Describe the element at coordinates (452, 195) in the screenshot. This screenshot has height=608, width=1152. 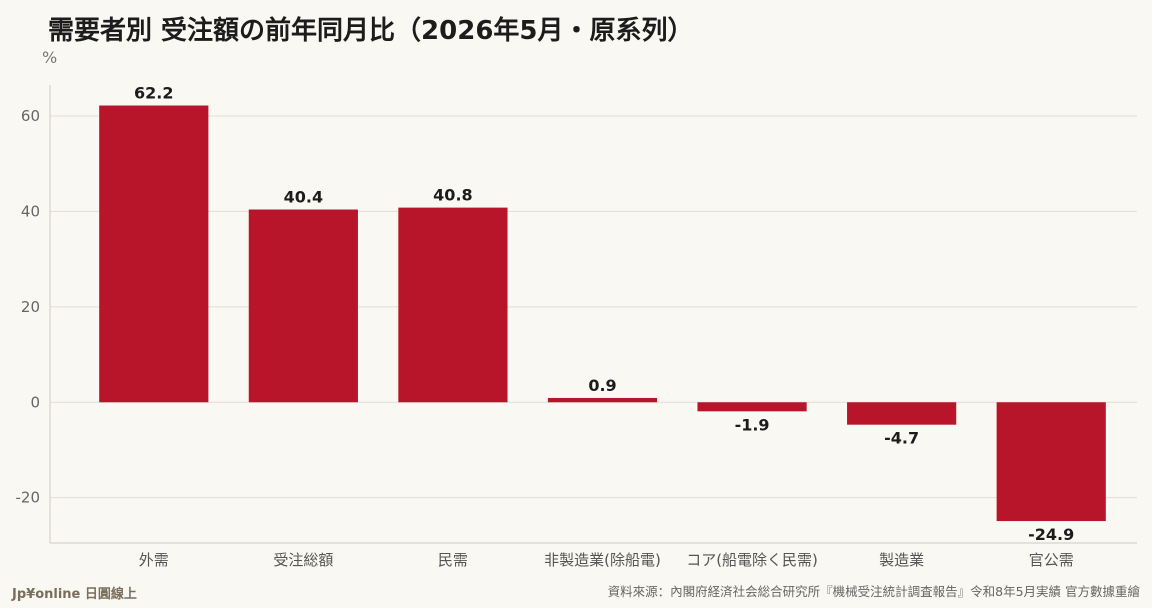
I see `data-label: 40.8` at that location.